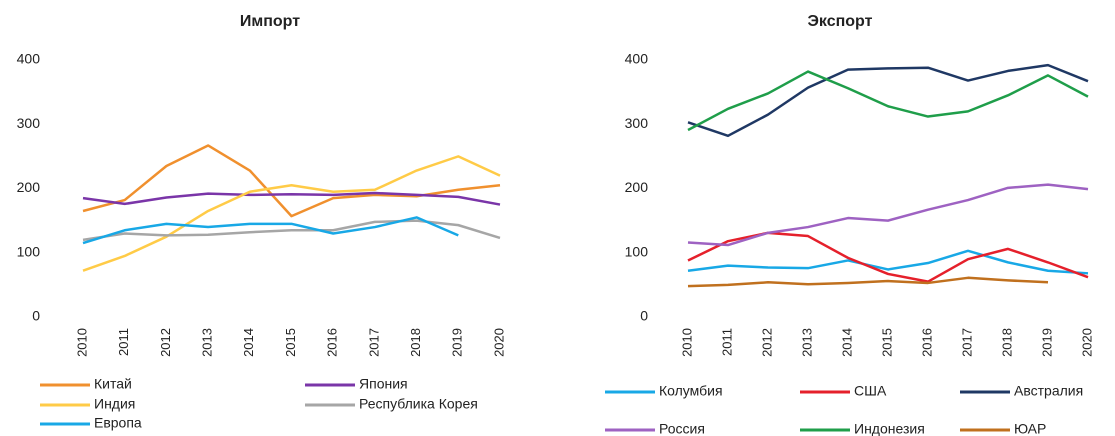  What do you see at coordinates (691, 391) in the screenshot?
I see `legend-label: Колумбия` at bounding box center [691, 391].